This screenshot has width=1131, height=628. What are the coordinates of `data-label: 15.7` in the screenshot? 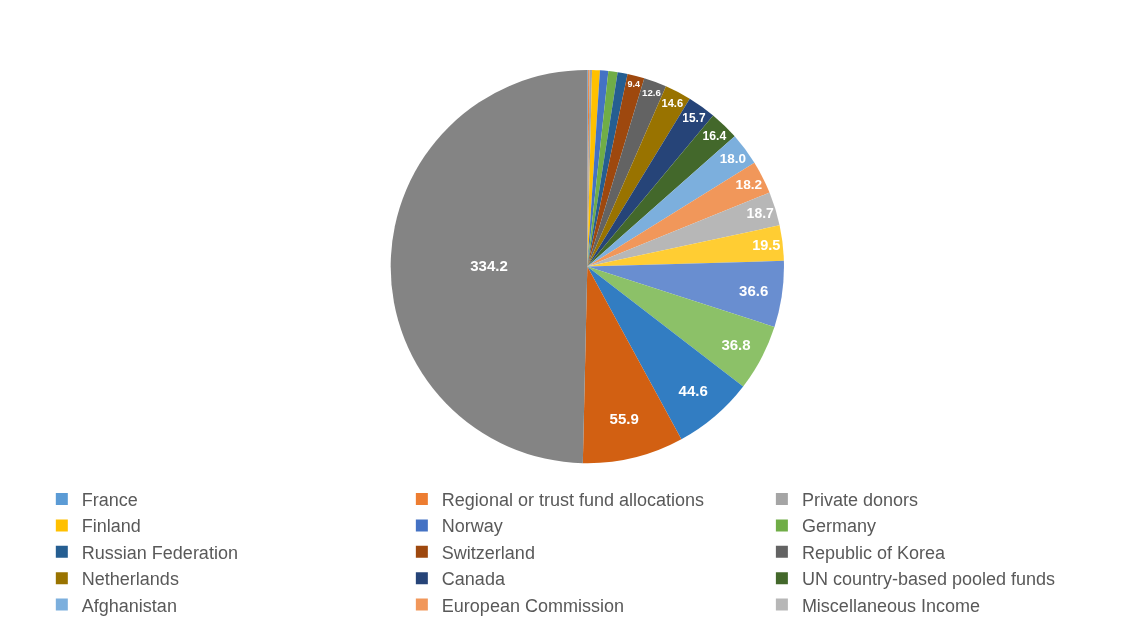 It's located at (694, 117).